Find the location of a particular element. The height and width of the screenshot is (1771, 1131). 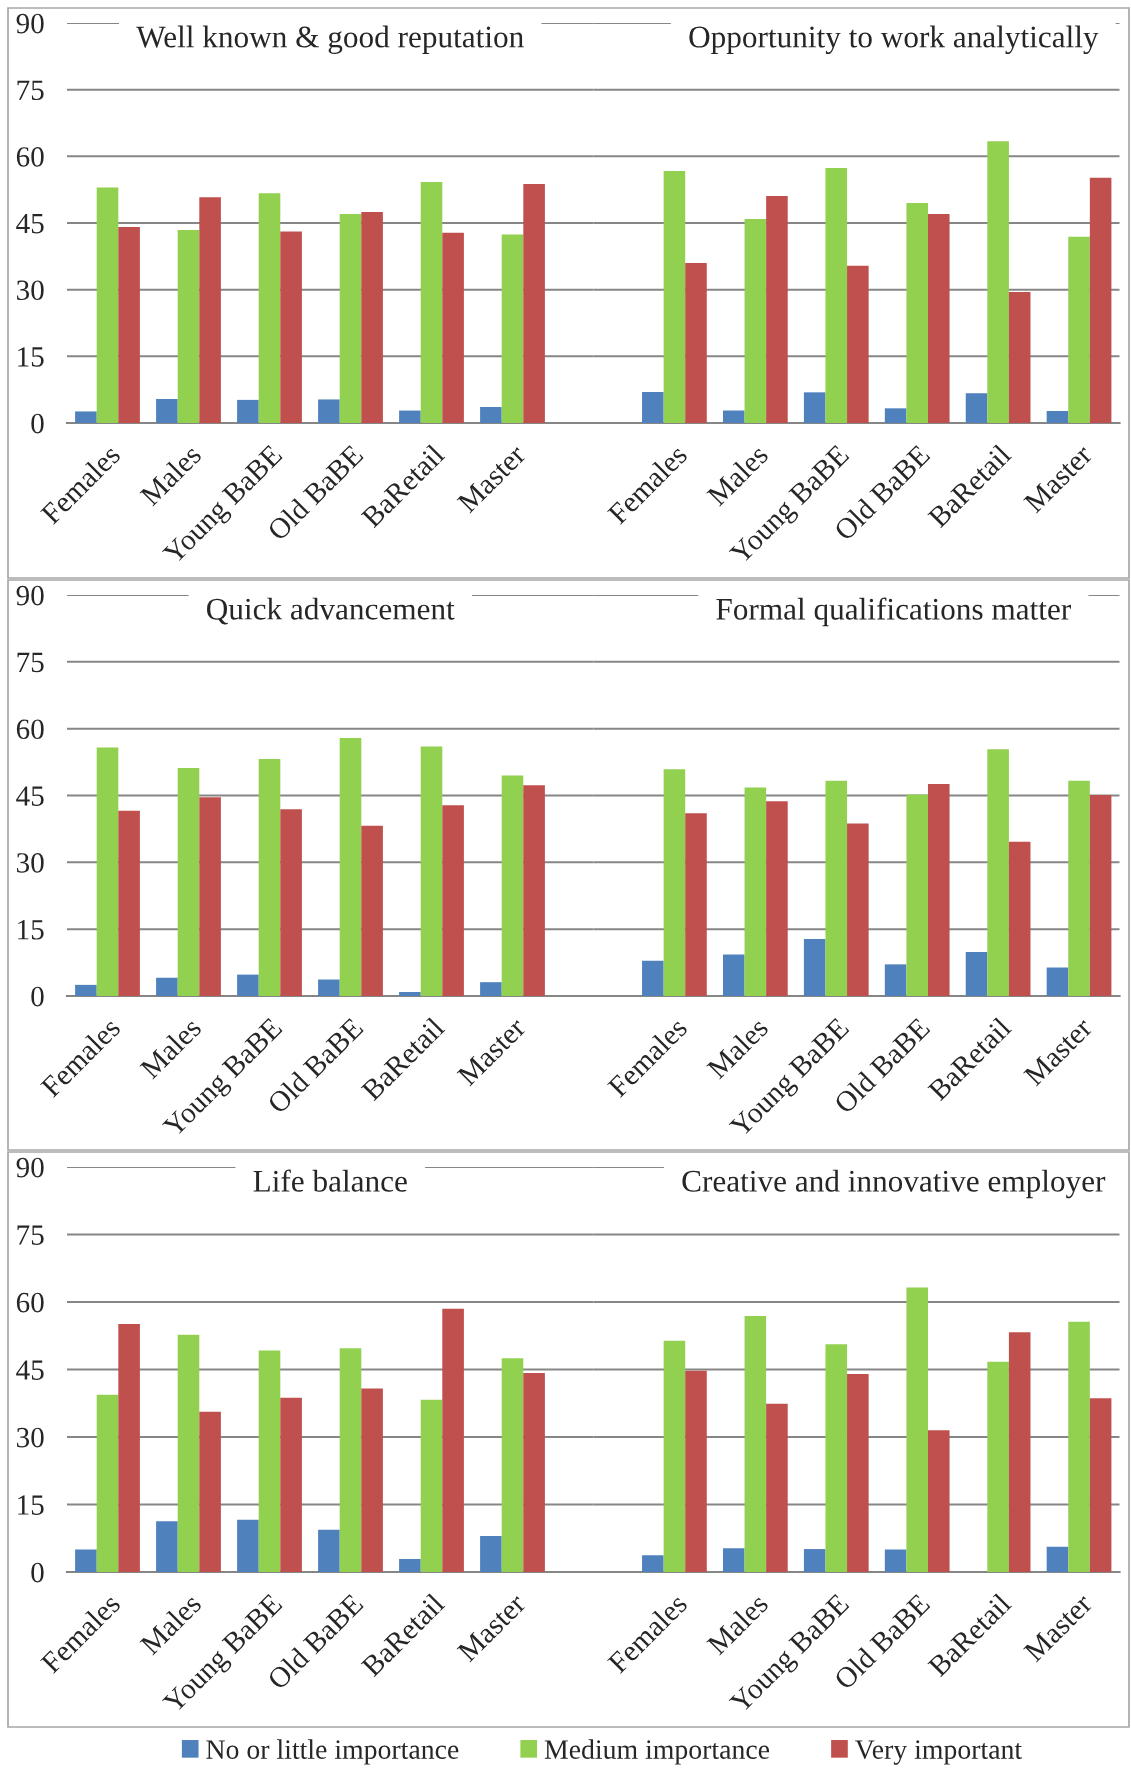

legend-label: Very important is located at coordinates (938, 1752).